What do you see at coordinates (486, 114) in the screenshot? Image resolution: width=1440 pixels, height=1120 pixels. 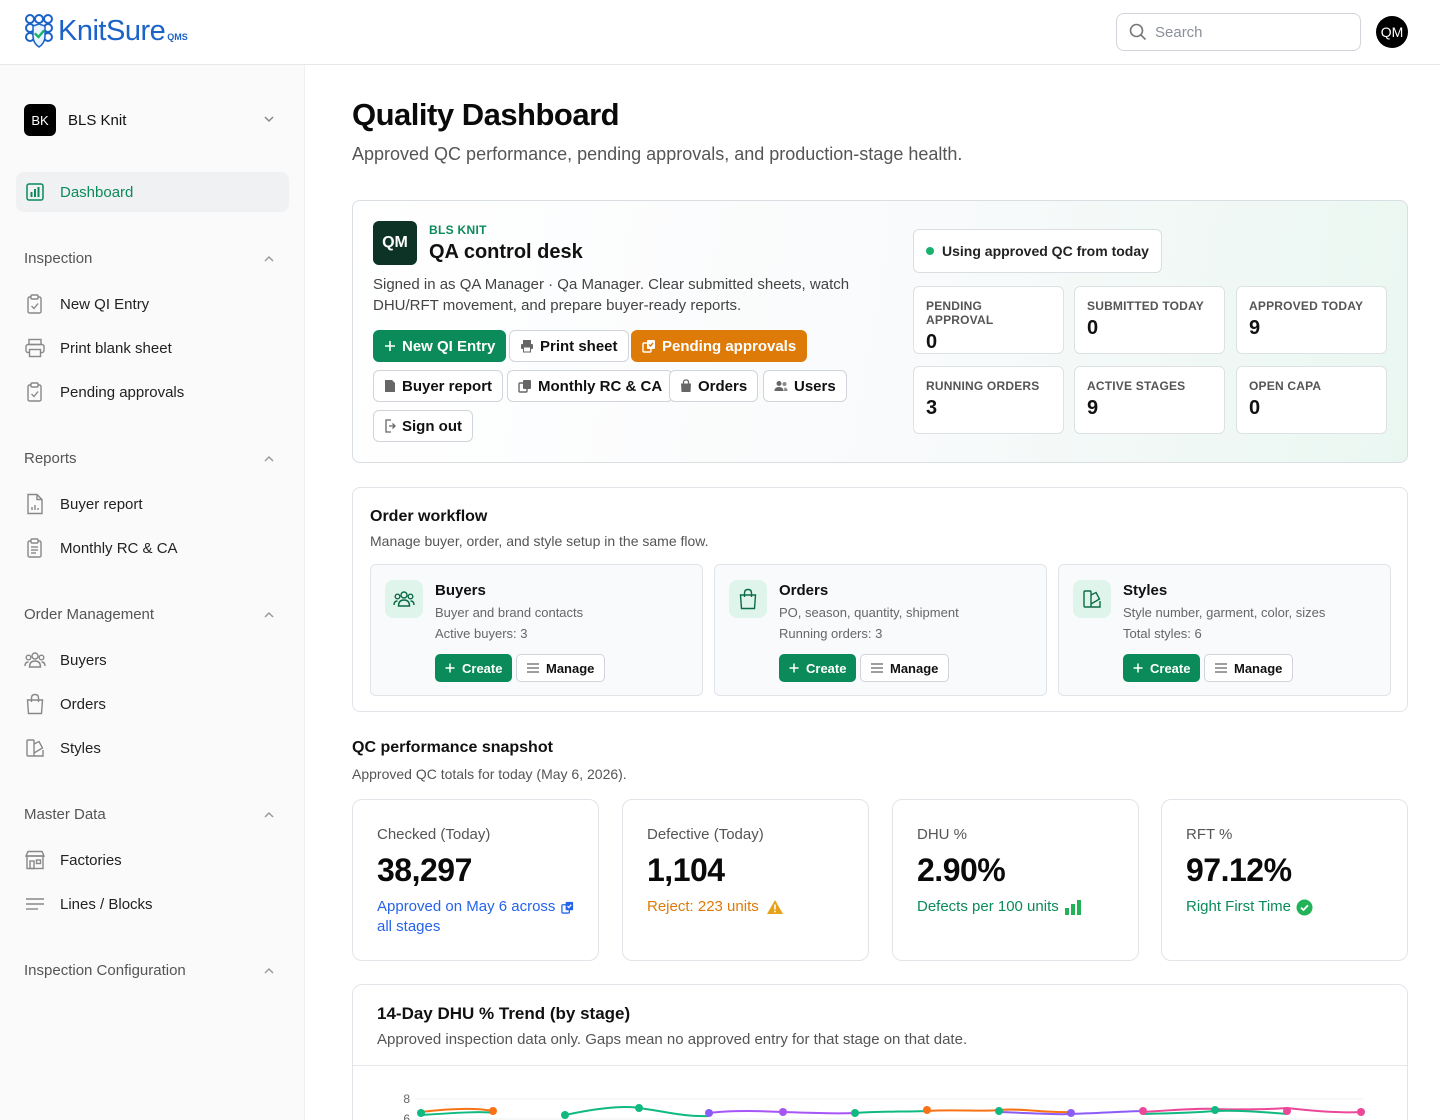 I see `page-title: Quality Dashboard` at bounding box center [486, 114].